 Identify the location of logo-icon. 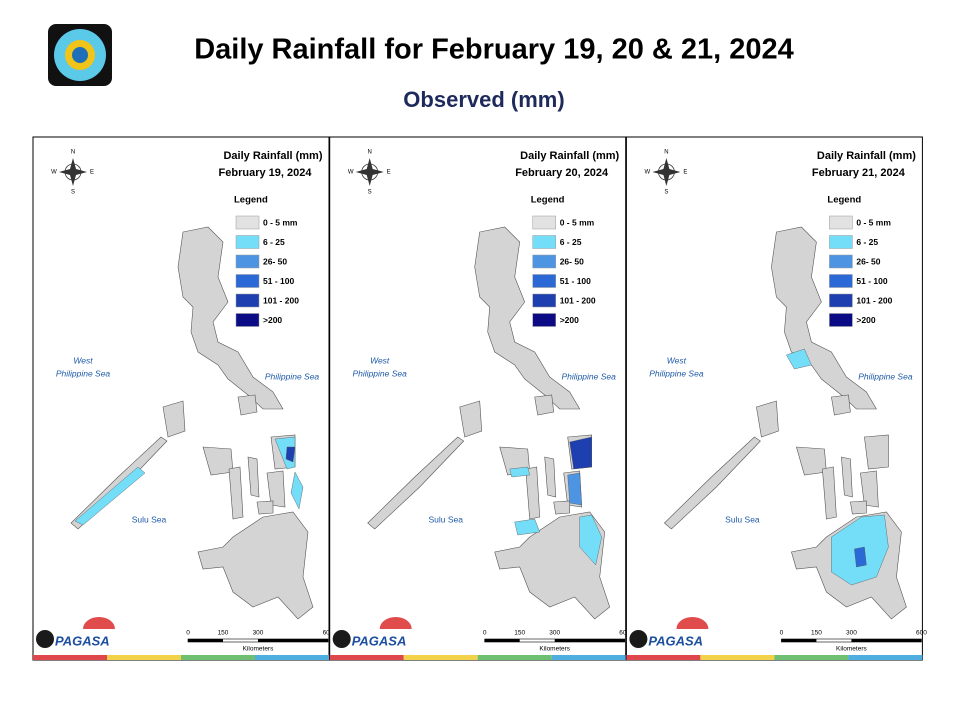
(45, 639).